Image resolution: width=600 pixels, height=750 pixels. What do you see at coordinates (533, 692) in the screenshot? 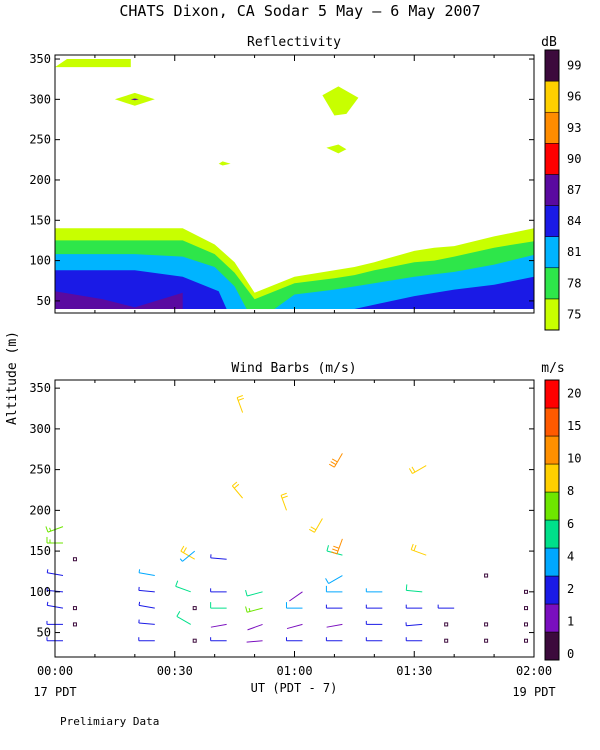
I see `right-date-label: 19 PDT` at bounding box center [533, 692].